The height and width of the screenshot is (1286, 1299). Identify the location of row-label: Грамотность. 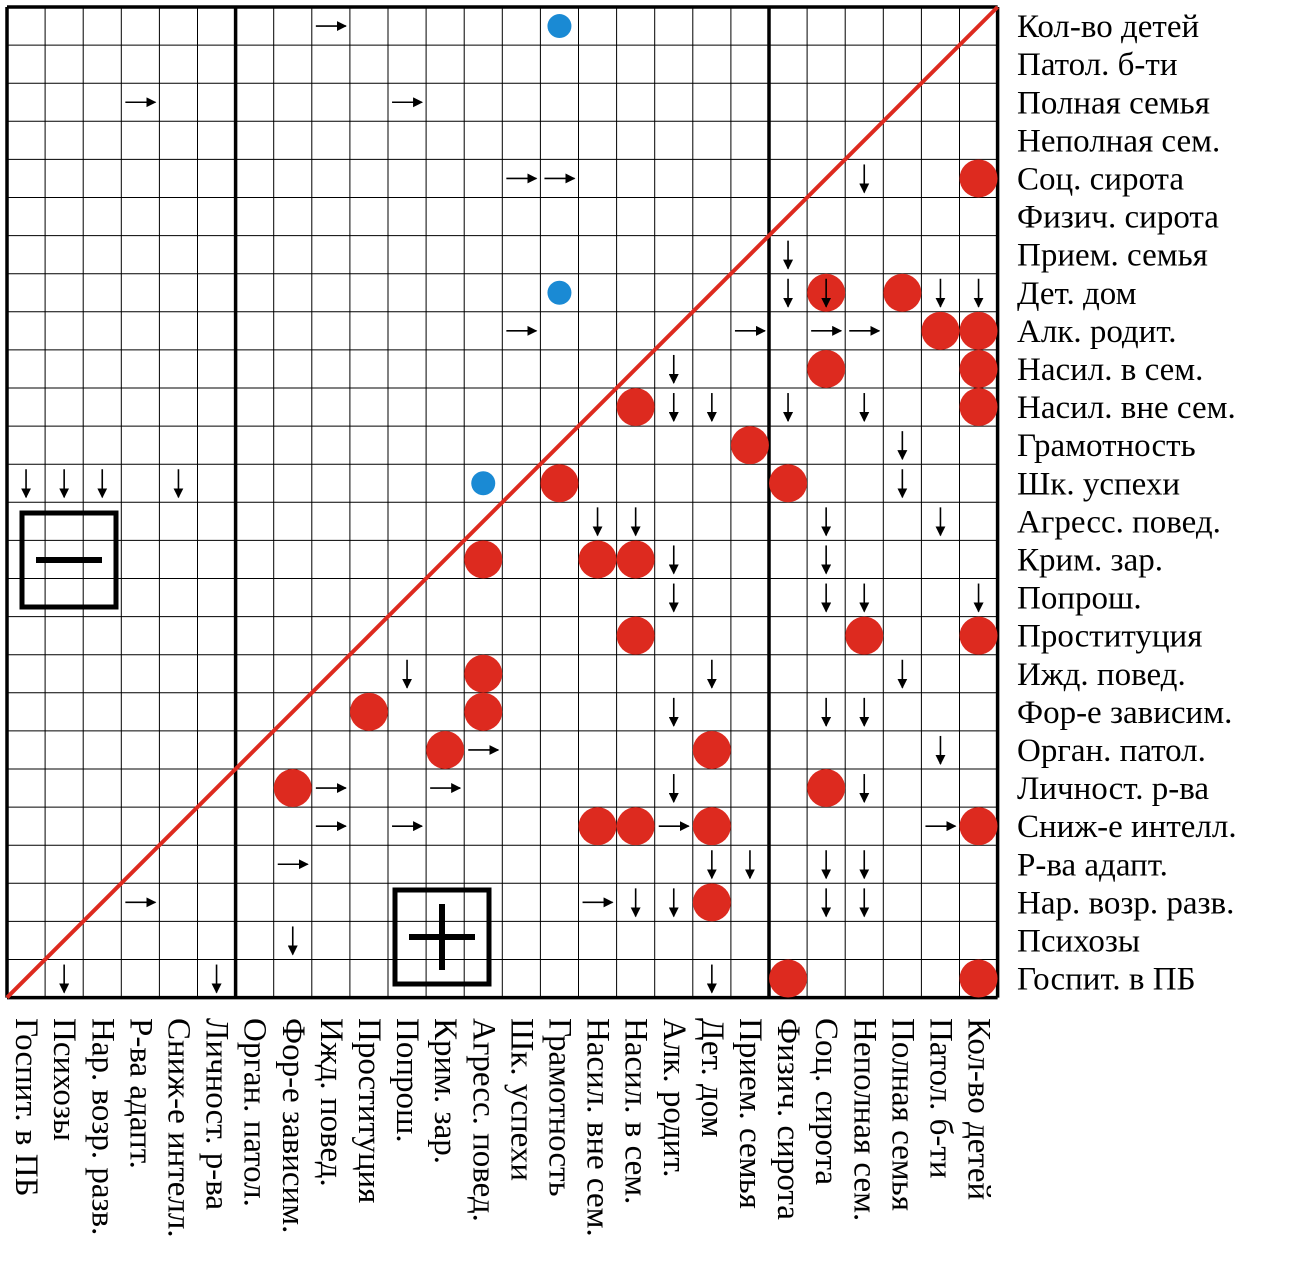
(1106, 446).